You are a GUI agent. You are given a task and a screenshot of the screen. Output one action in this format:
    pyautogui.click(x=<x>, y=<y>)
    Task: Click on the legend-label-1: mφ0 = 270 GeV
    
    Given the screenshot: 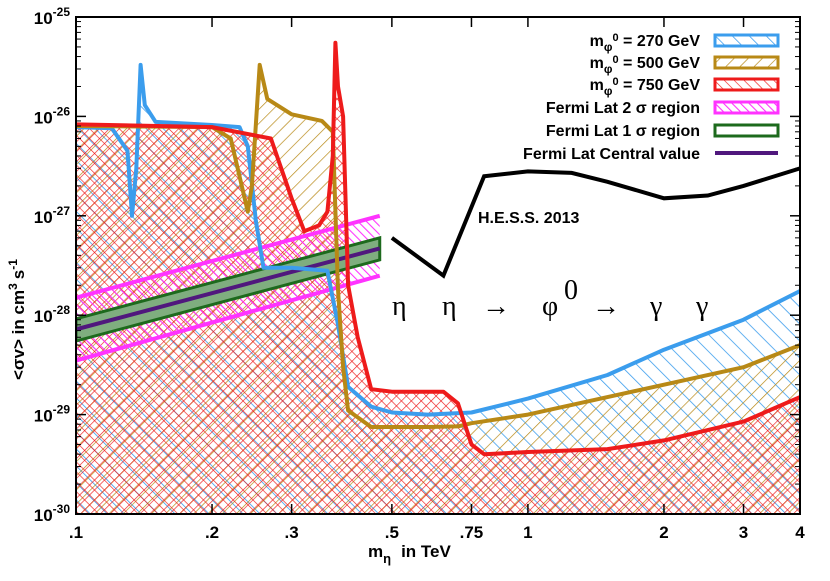 What is the action you would take?
    pyautogui.click(x=645, y=43)
    